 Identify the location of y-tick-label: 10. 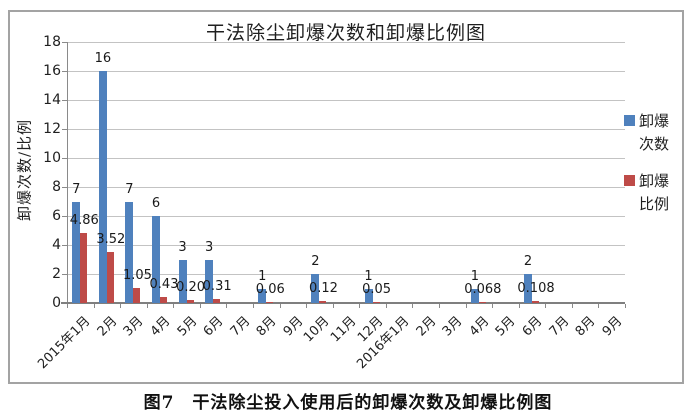
(52, 158).